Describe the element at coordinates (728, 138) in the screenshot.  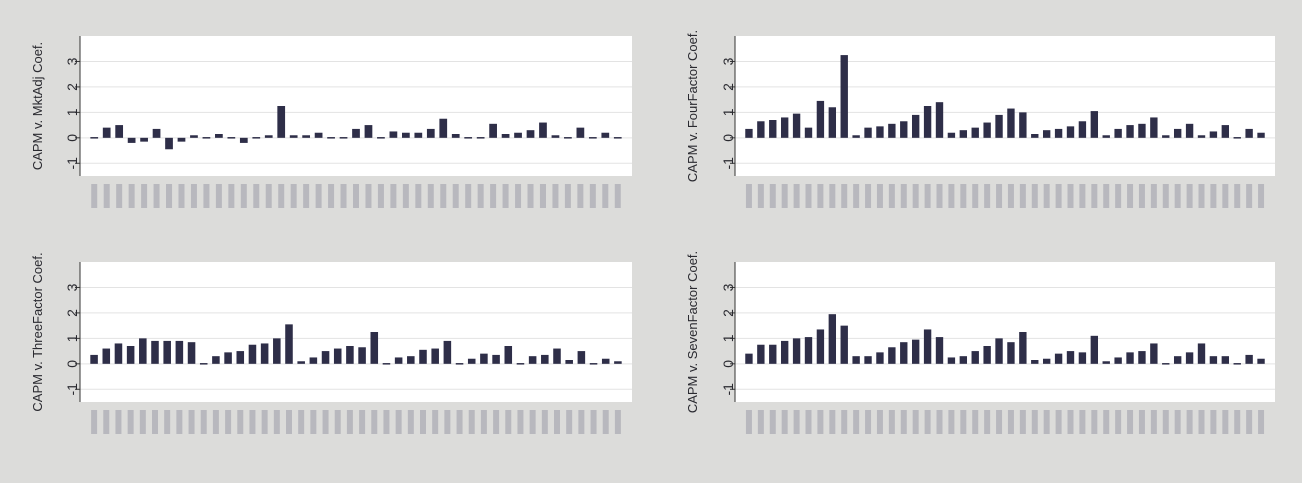
I see `y-tick-label: 0` at that location.